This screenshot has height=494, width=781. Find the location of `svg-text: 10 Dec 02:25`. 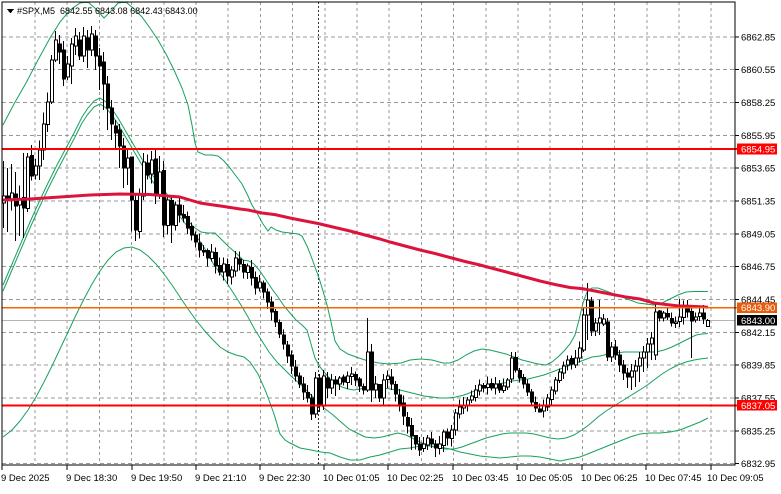

svg-text: 10 Dec 02:25 is located at coordinates (415, 478).